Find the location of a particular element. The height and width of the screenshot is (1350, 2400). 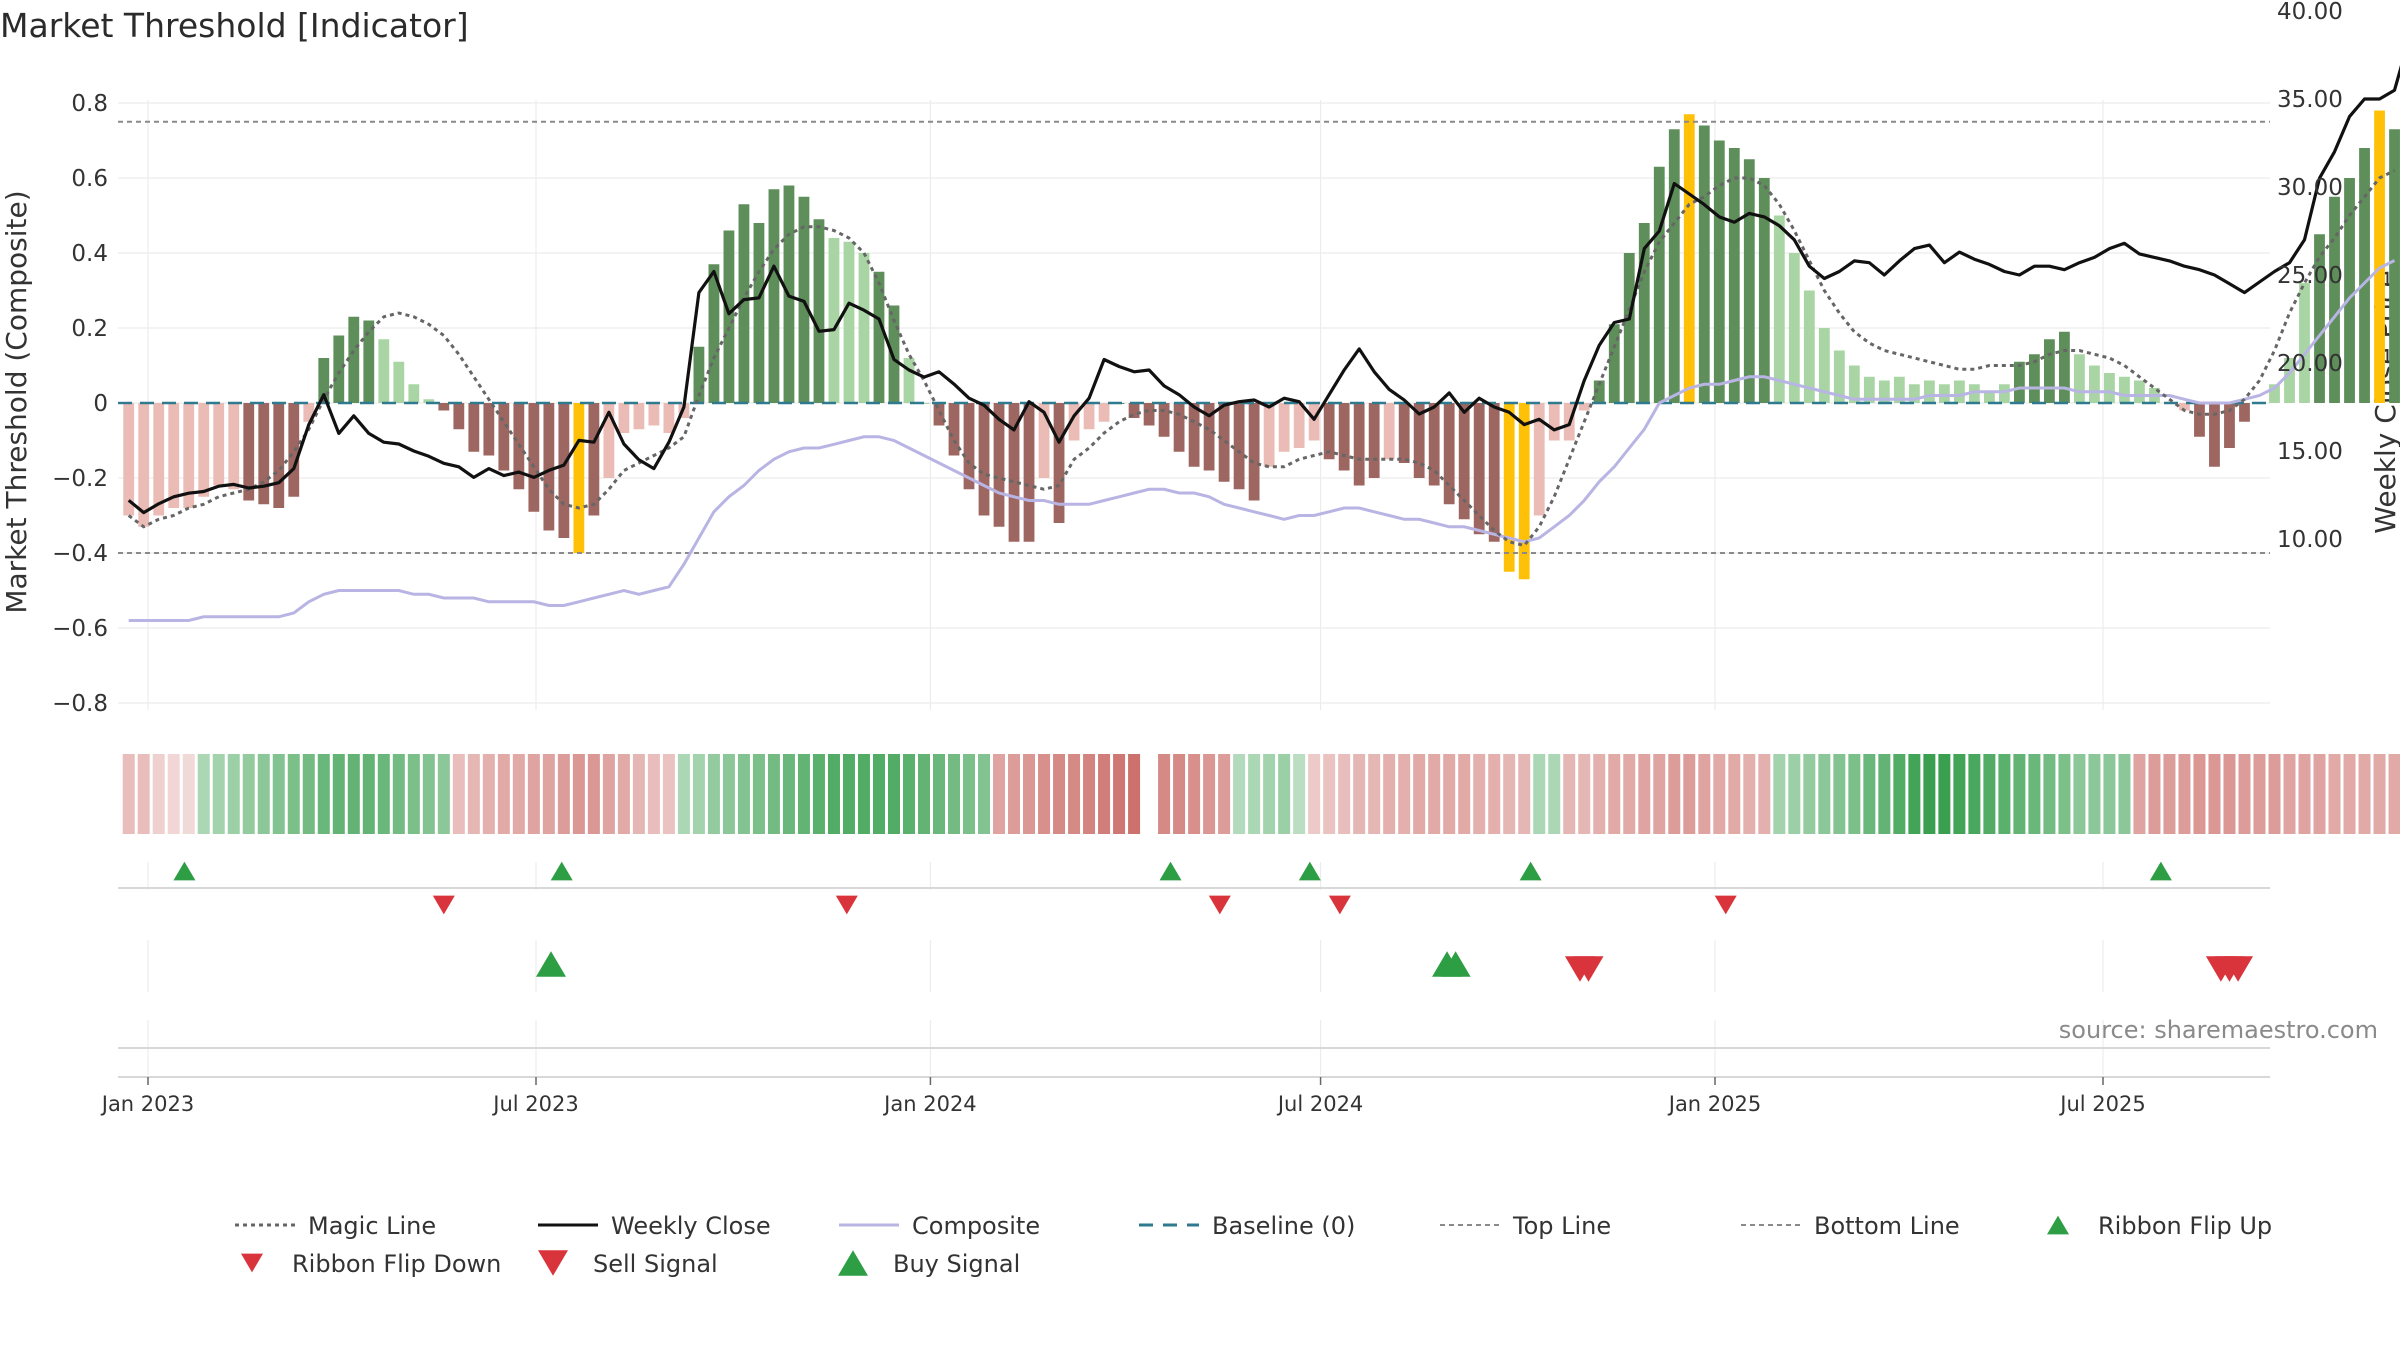

legend-label: Composite is located at coordinates (976, 1226).